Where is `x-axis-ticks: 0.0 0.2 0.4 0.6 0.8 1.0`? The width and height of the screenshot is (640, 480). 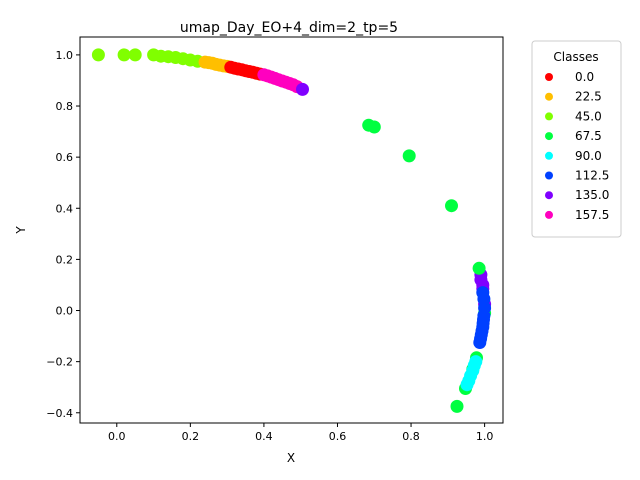 x-axis-ticks: 0.0 0.2 0.4 0.6 0.8 1.0 is located at coordinates (300, 433).